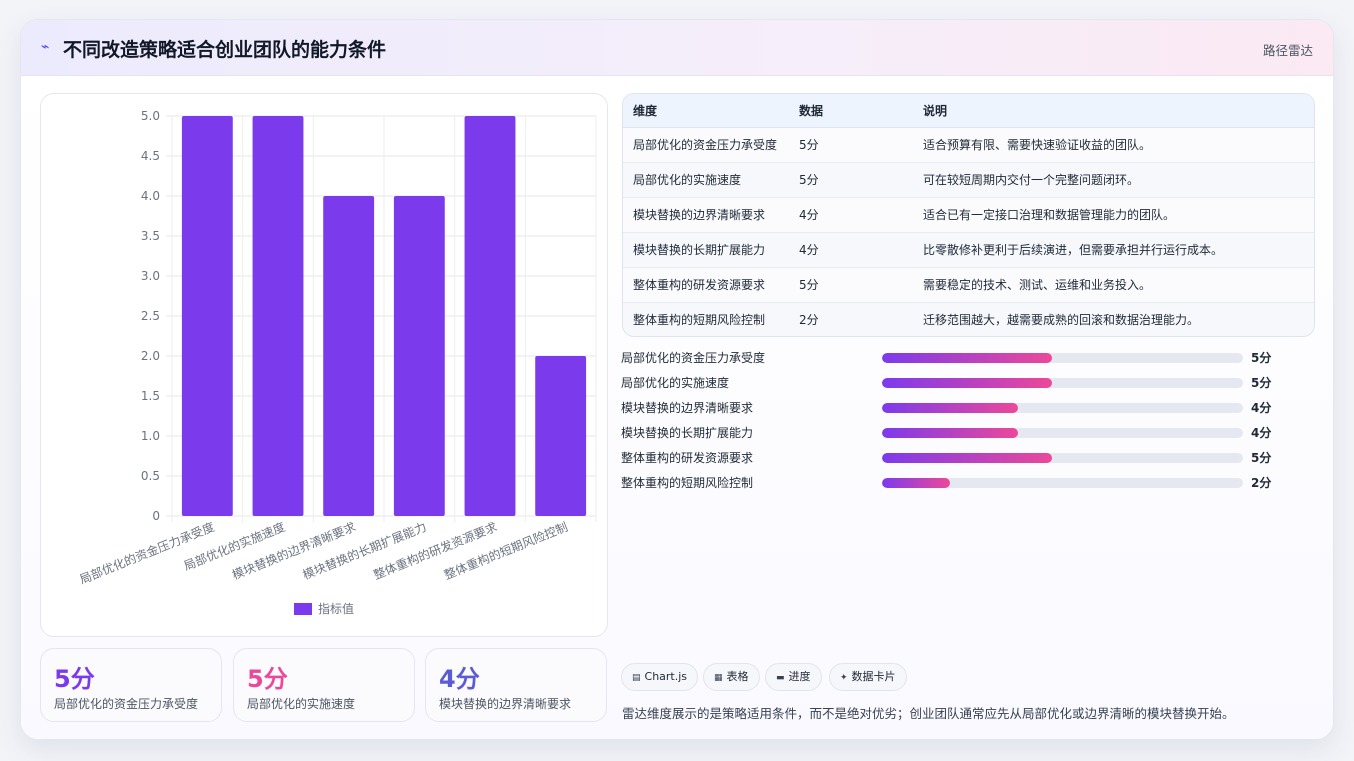 This screenshot has width=1354, height=761. What do you see at coordinates (636, 678) in the screenshot?
I see `chart-icon: ▤` at bounding box center [636, 678].